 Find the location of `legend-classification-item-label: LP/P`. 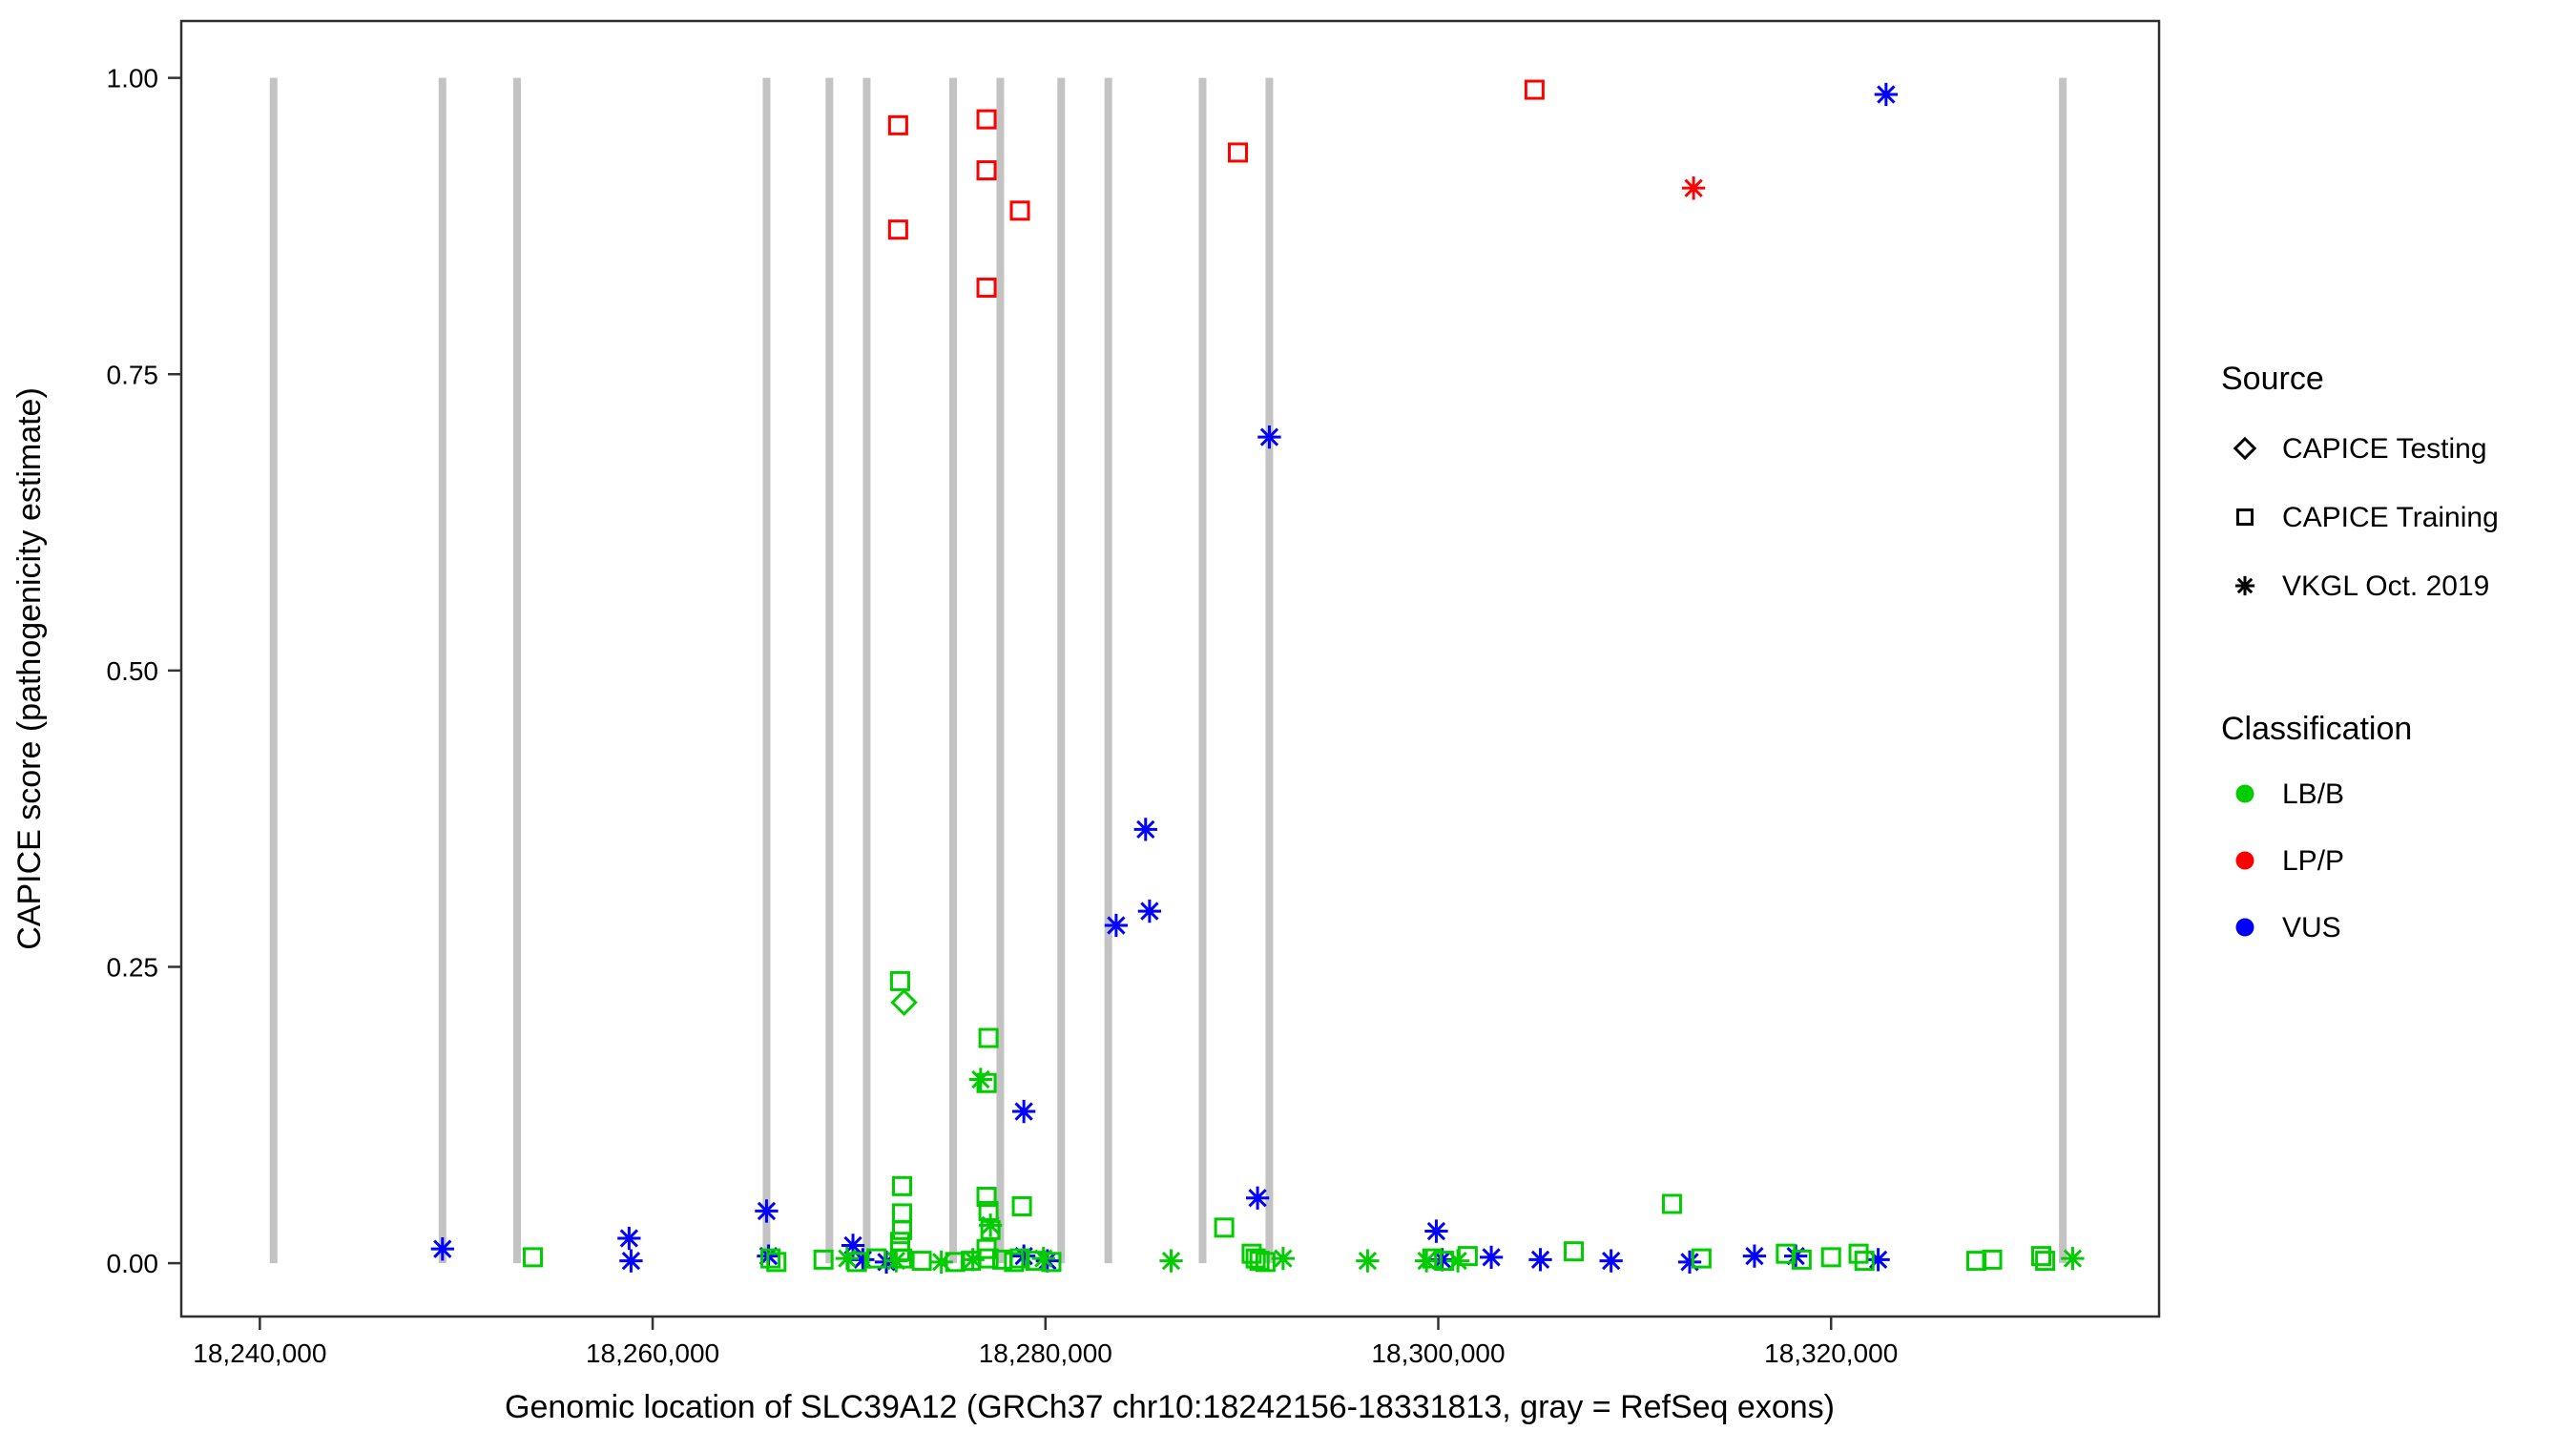

legend-classification-item-label: LP/P is located at coordinates (2313, 861).